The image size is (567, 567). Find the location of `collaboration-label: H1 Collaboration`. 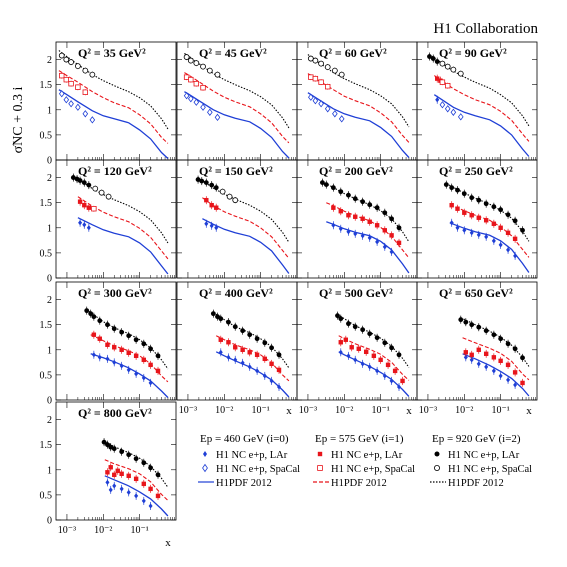

collaboration-label: H1 Collaboration is located at coordinates (485, 29).